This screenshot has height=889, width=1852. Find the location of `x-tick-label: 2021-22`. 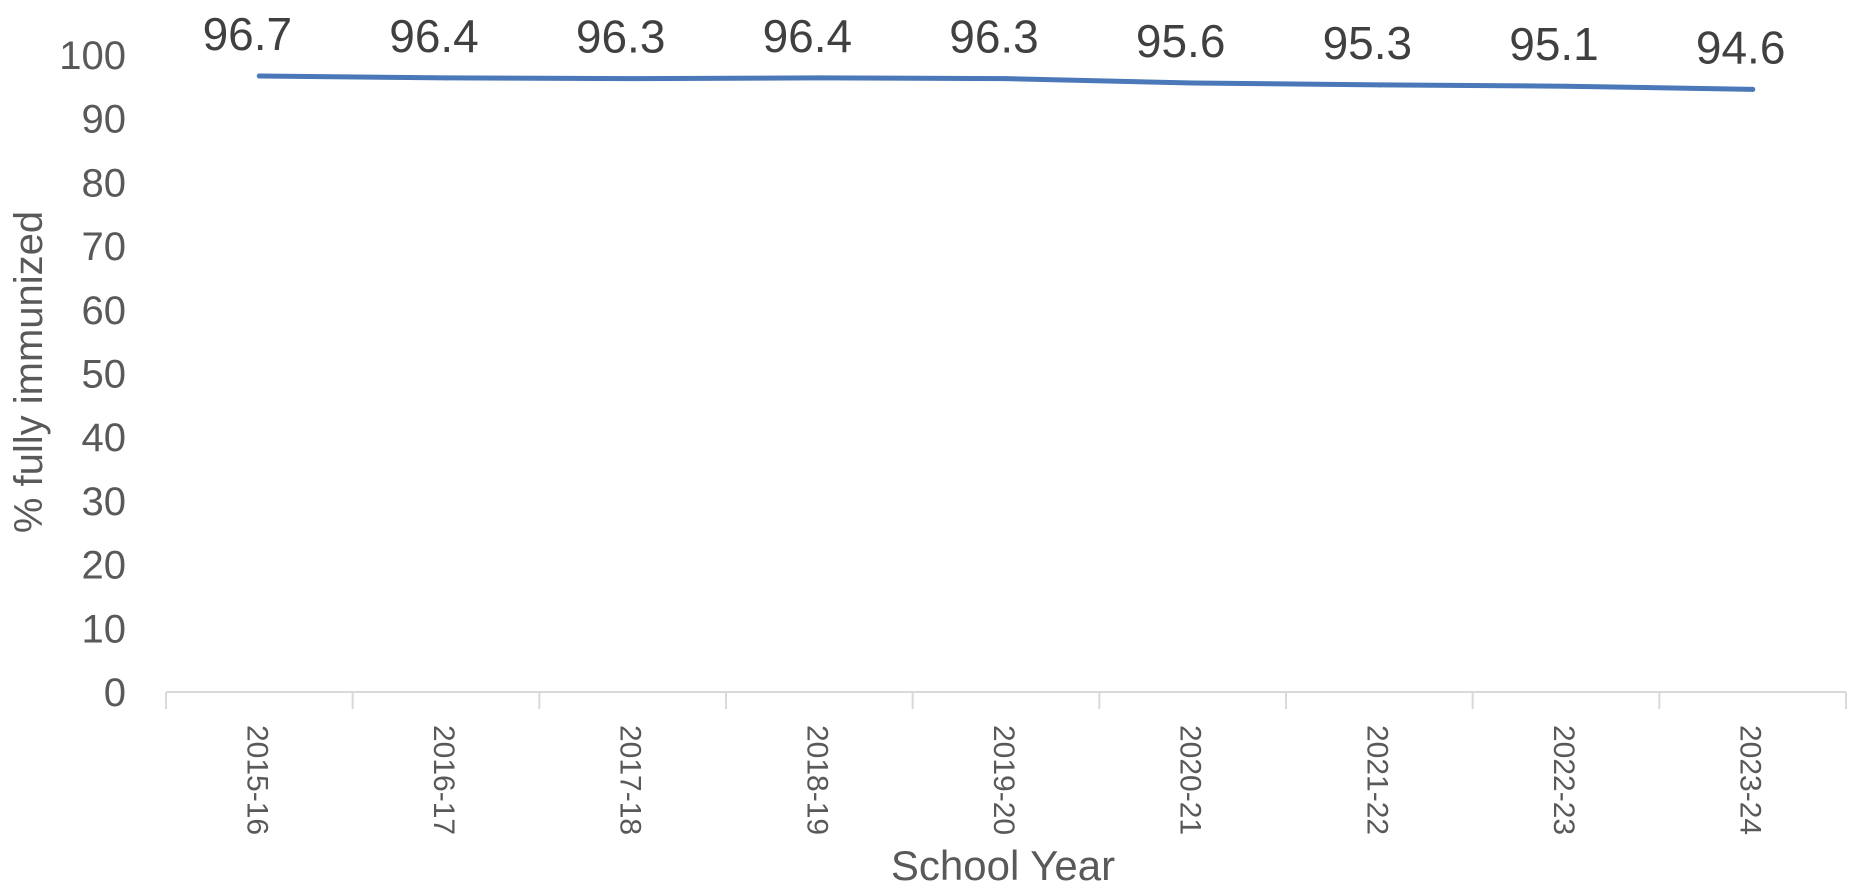

x-tick-label: 2021-22 is located at coordinates (1376, 780).